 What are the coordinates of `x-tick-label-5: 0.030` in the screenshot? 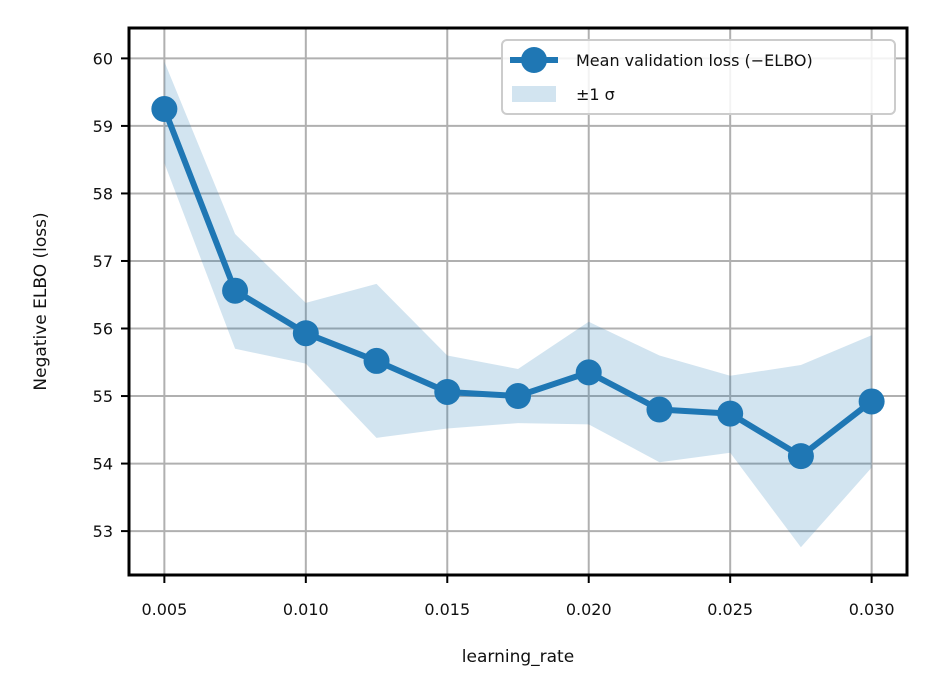 It's located at (872, 609).